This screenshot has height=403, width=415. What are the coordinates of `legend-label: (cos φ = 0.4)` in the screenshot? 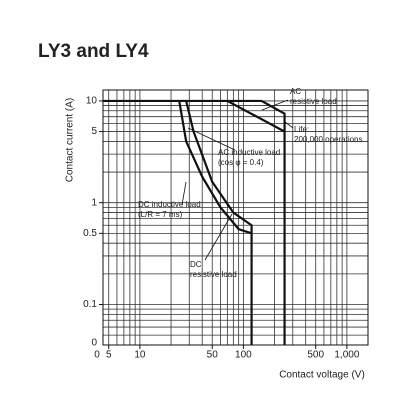 It's located at (241, 162).